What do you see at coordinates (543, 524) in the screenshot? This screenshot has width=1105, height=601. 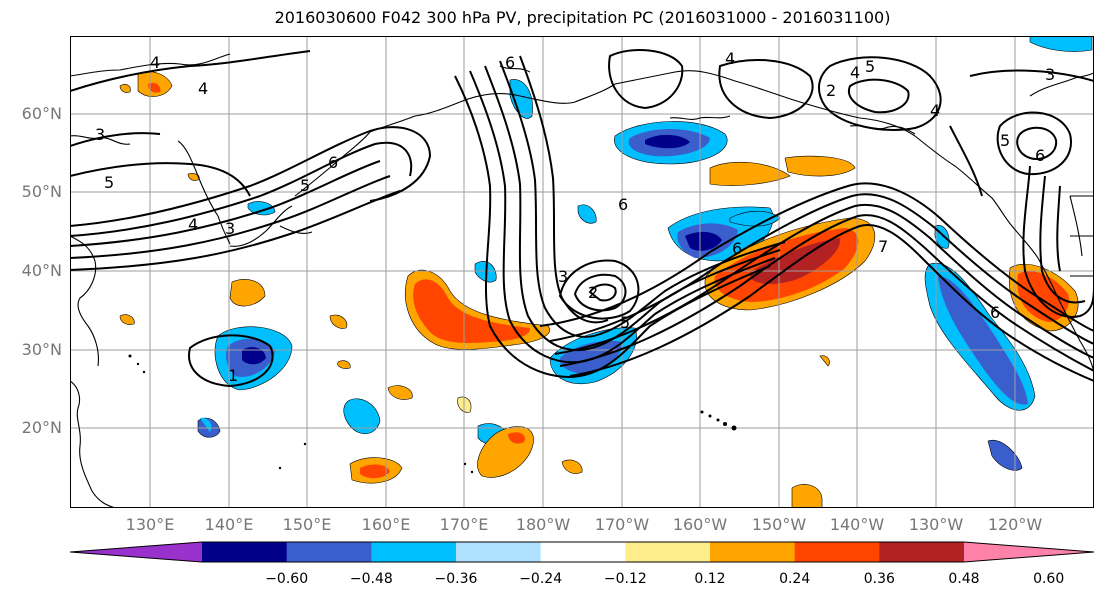 I see `lon-label-180w: 180°W` at bounding box center [543, 524].